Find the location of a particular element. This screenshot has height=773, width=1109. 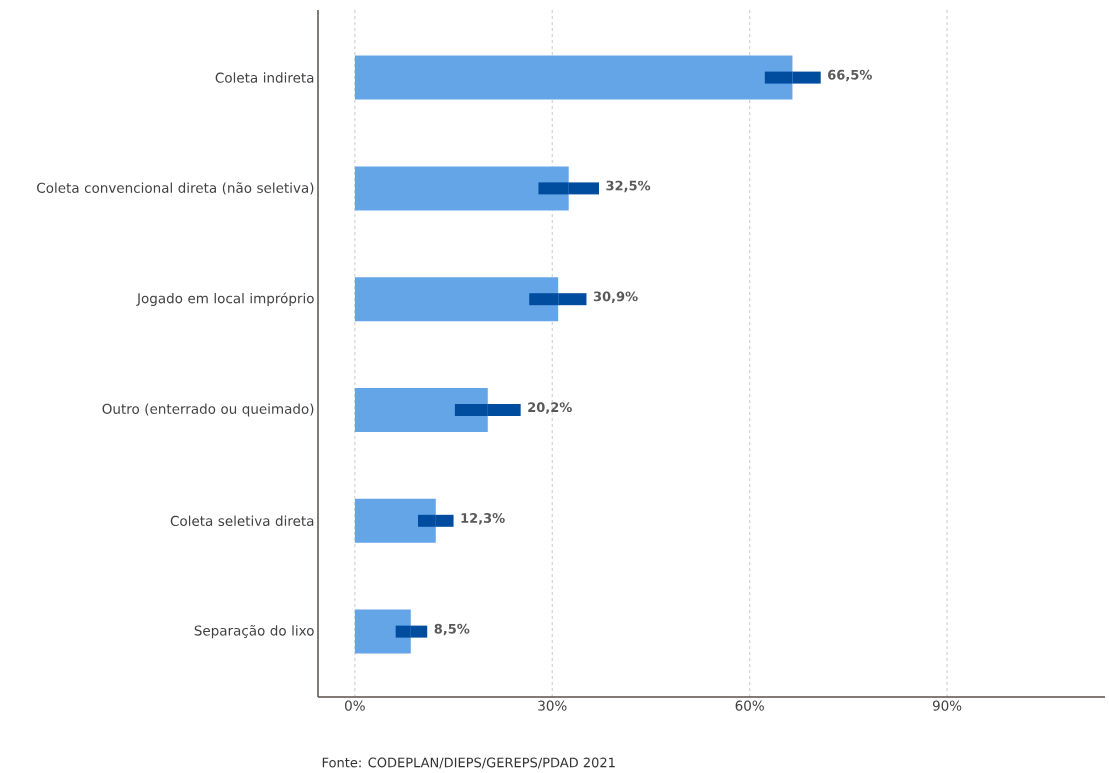

source-note: Fonte: CODEPLAN/DIEPS/GEREPS/PDAD 2021 is located at coordinates (468, 763).